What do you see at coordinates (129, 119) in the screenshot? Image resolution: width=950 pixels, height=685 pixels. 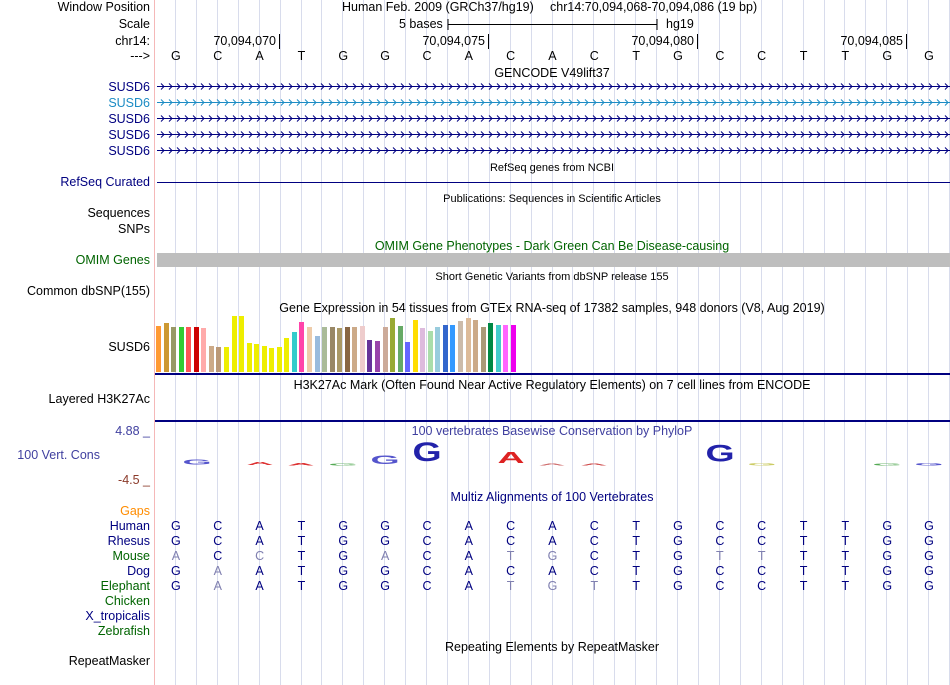 I see `label-susd6-3: SUSD6` at bounding box center [129, 119].